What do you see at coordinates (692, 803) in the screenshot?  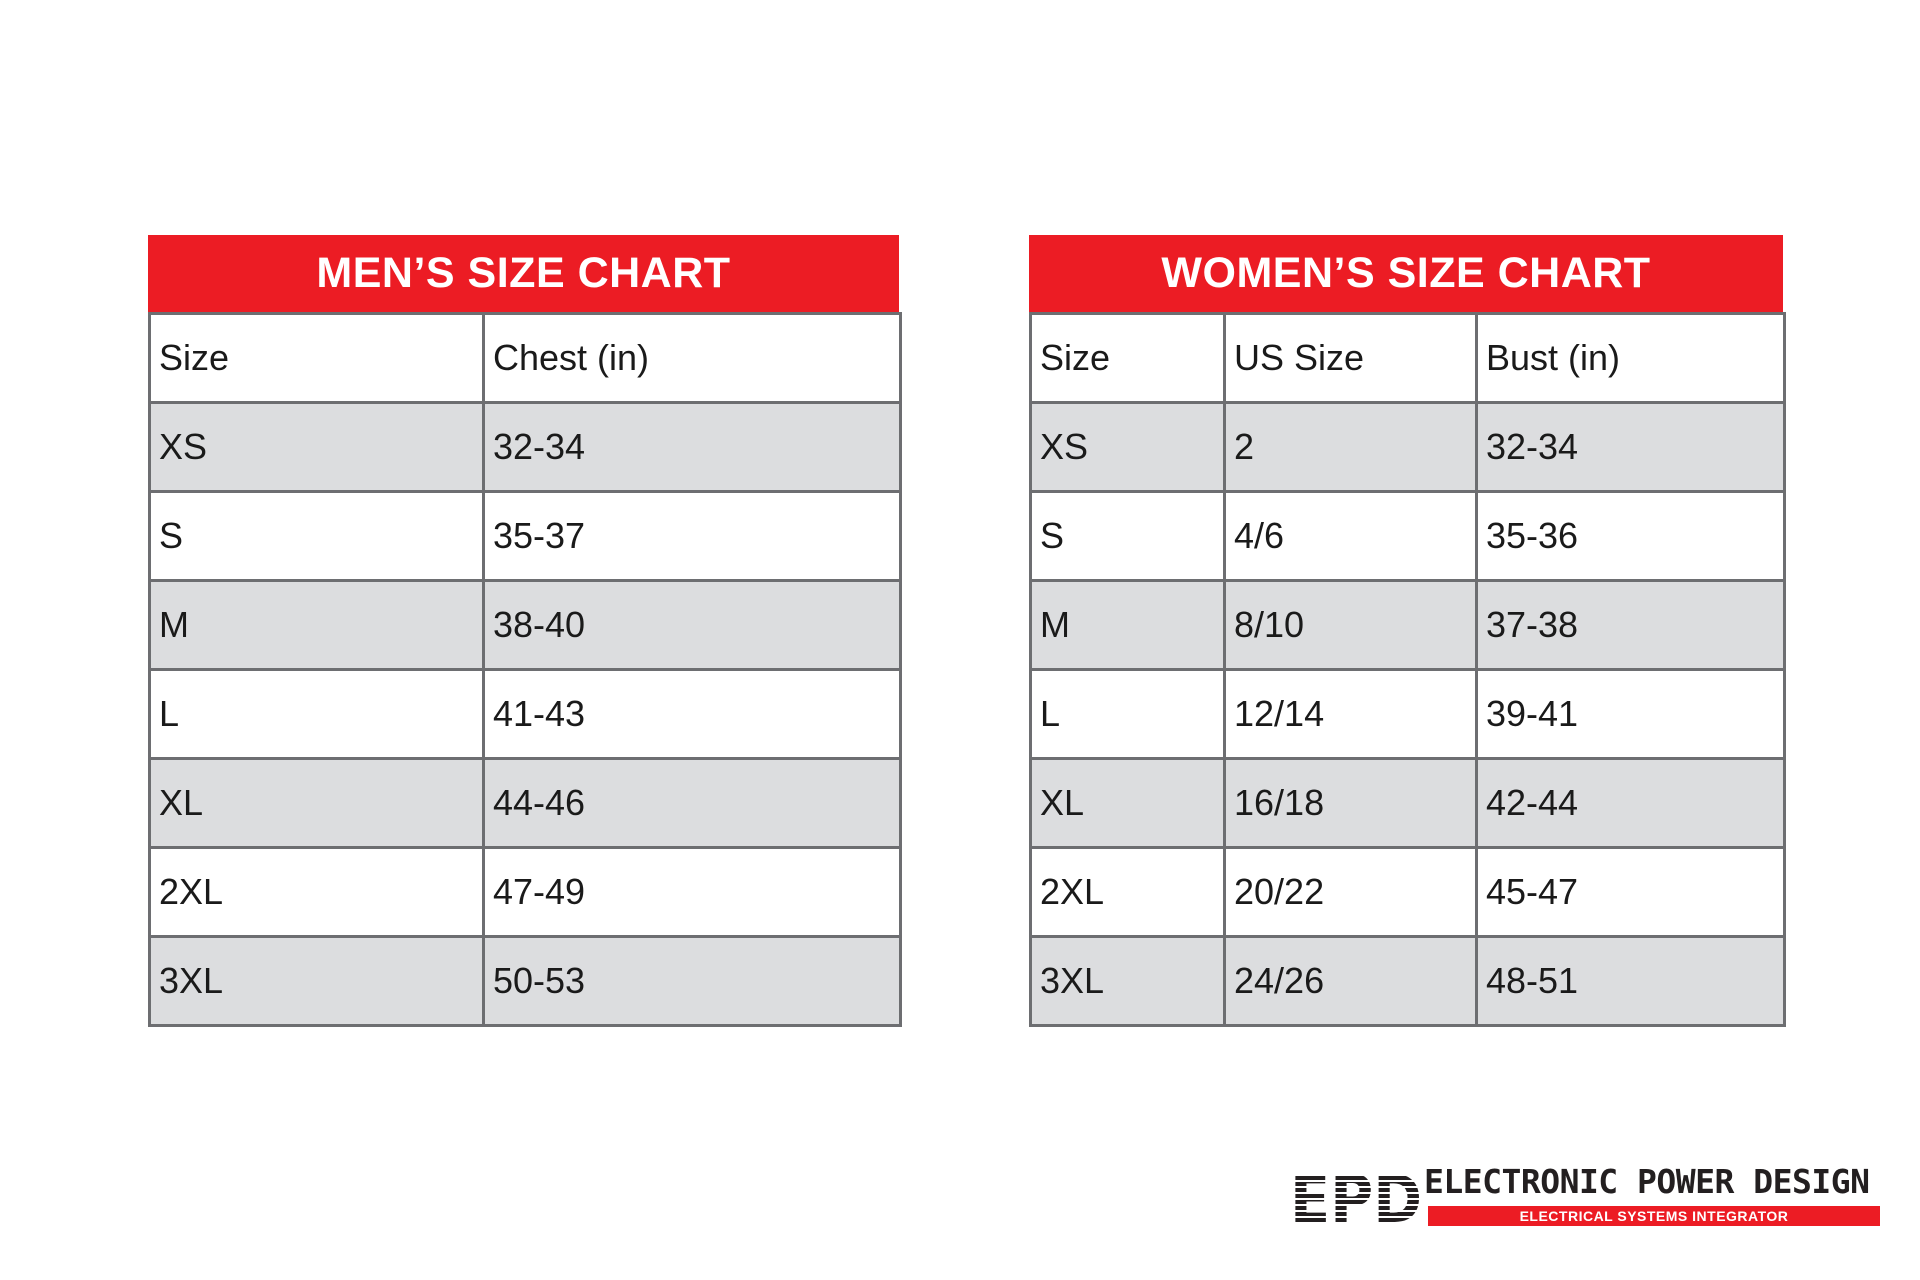 I see `chest-cell: 44-46` at bounding box center [692, 803].